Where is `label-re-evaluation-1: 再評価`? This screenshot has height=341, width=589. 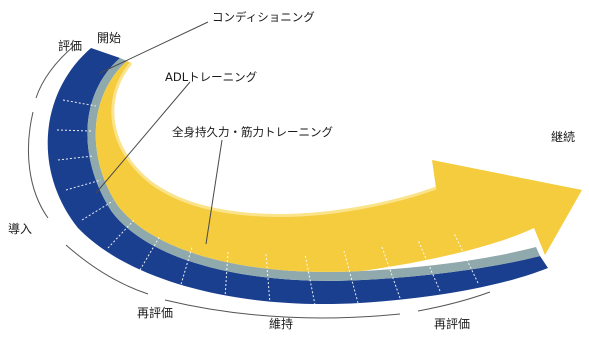
label-re-evaluation-1: 再評価 is located at coordinates (155, 312).